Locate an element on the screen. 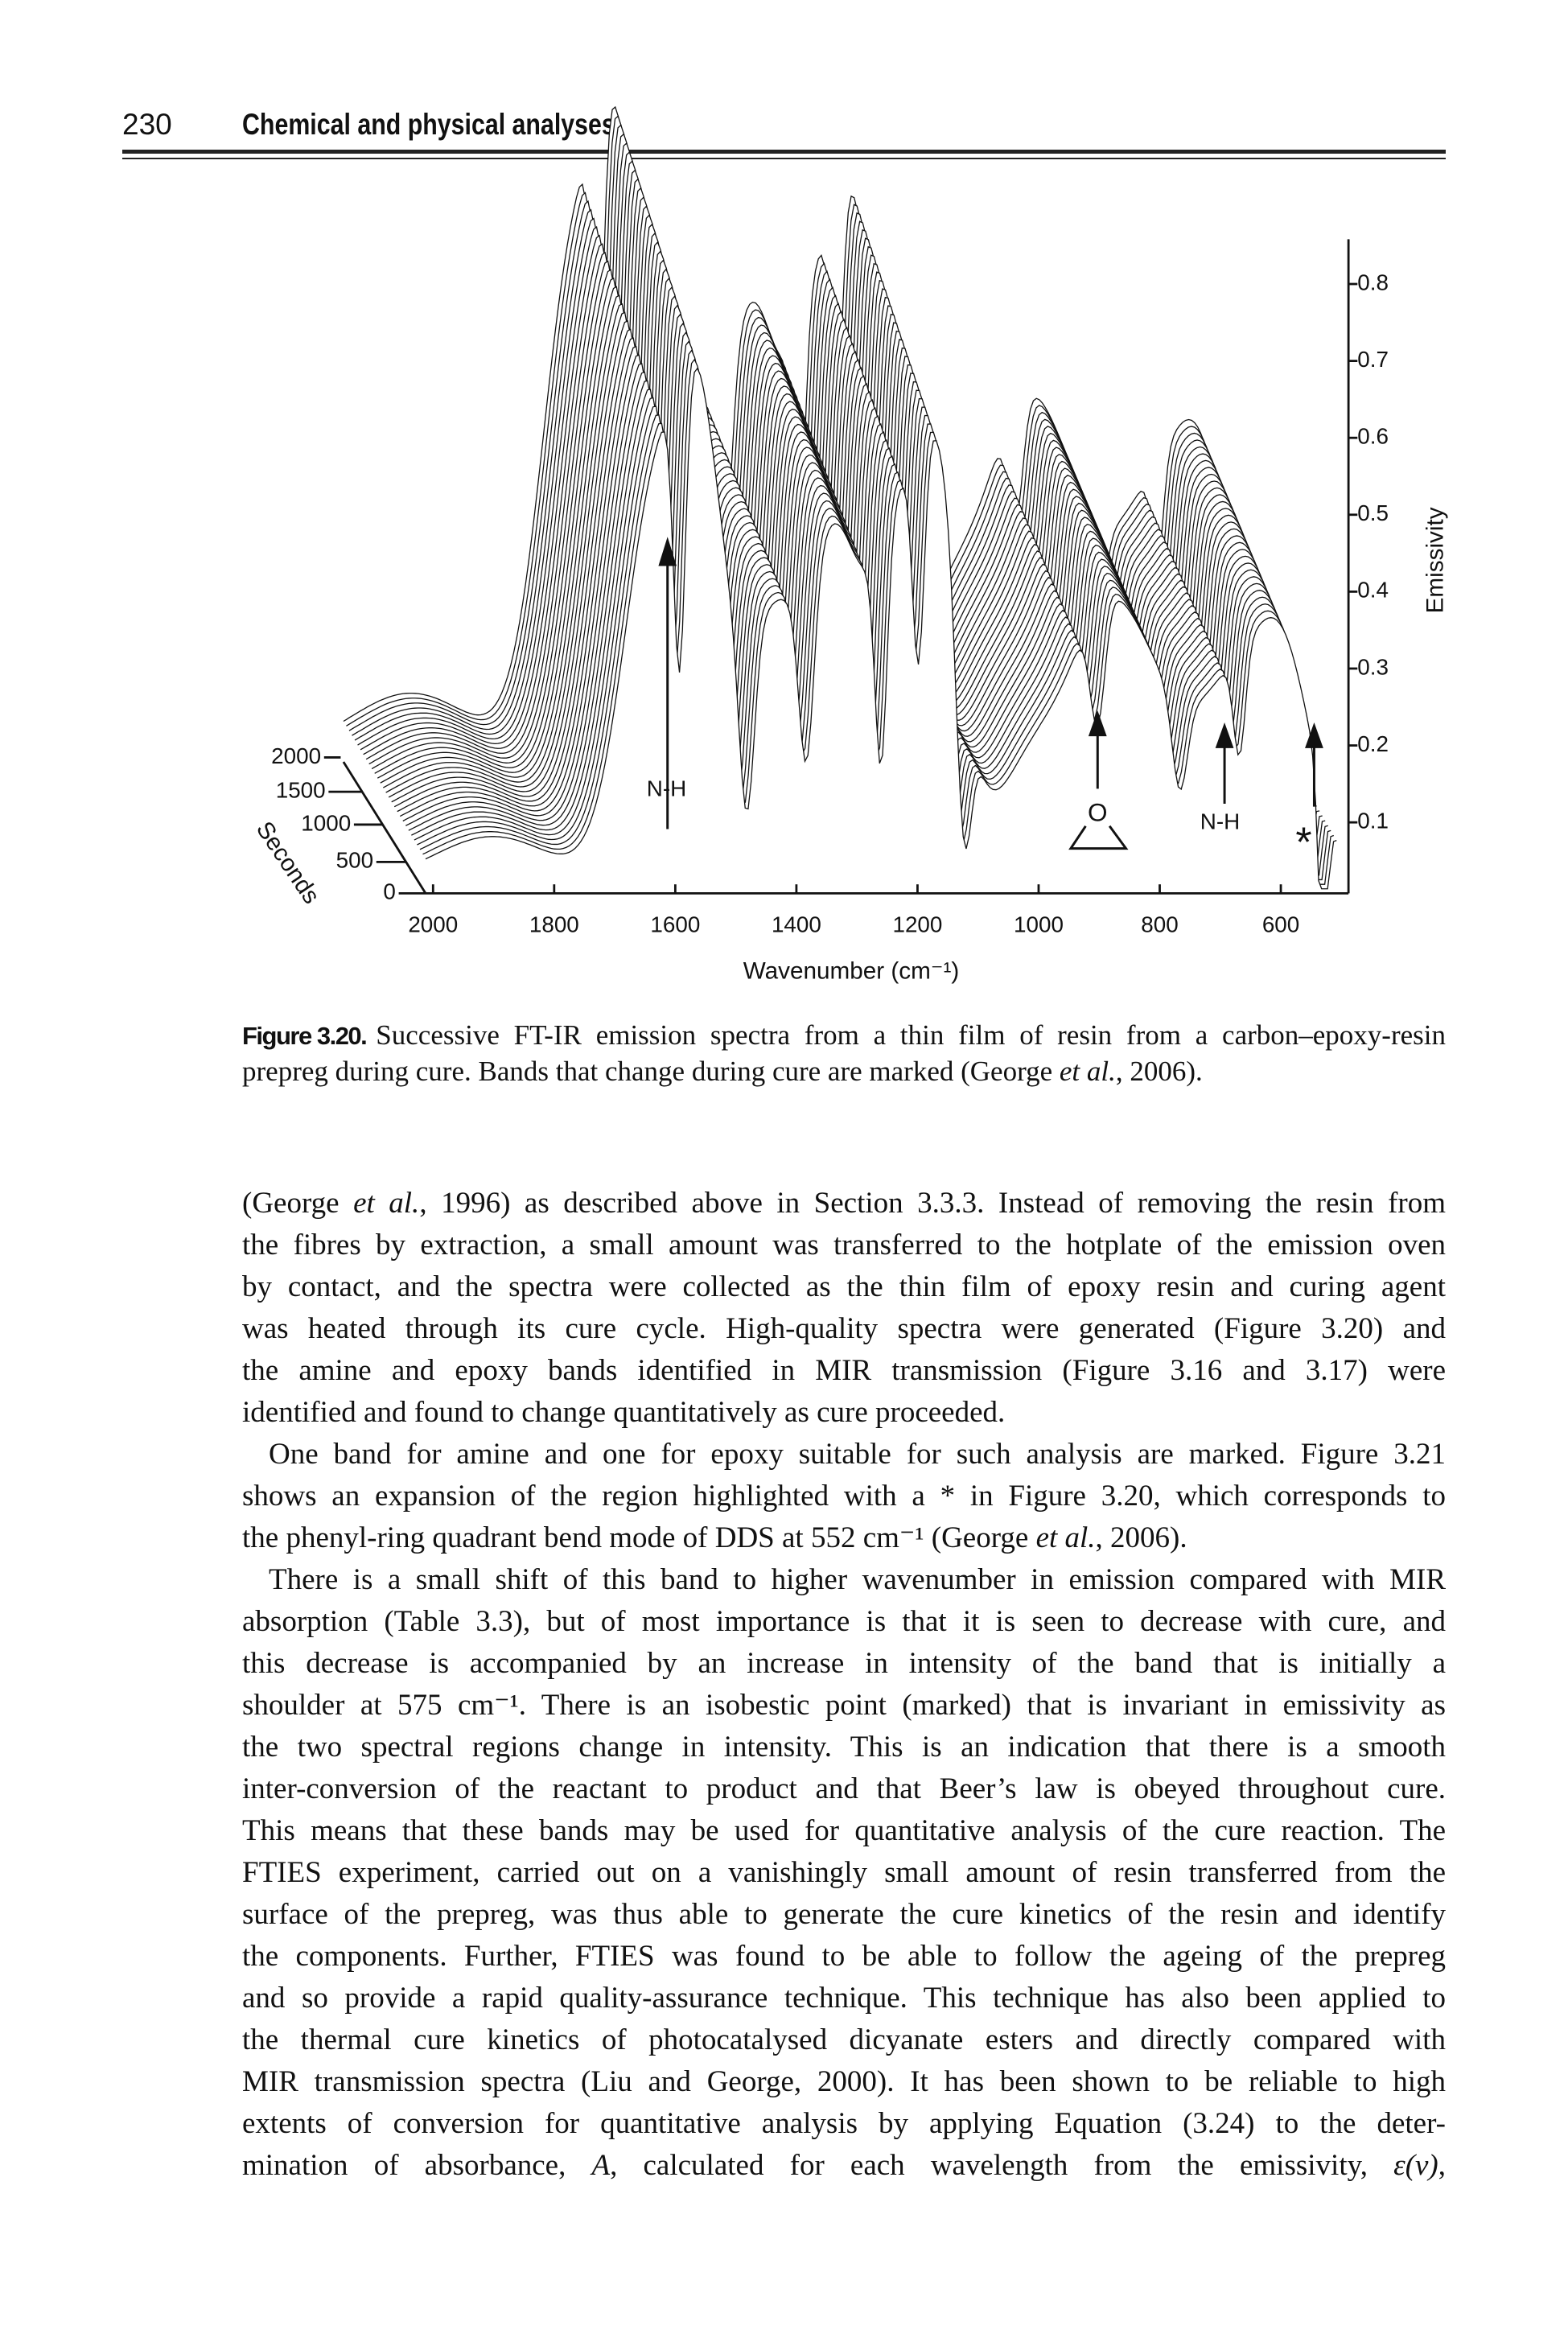 The width and height of the screenshot is (1568, 2342). figure-label: Figure 3.20. is located at coordinates (305, 1036).